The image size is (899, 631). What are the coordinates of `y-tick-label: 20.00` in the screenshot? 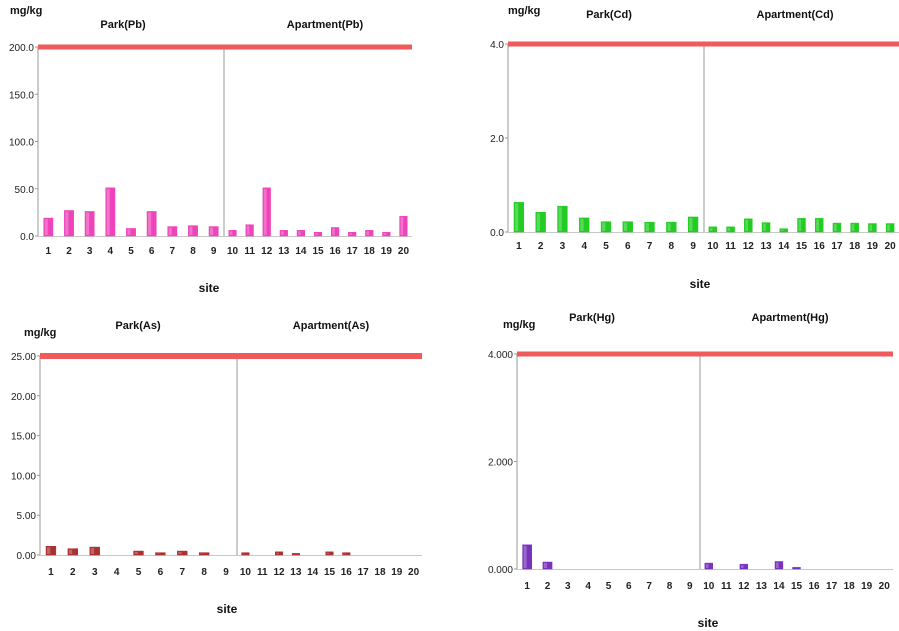 It's located at (23, 397).